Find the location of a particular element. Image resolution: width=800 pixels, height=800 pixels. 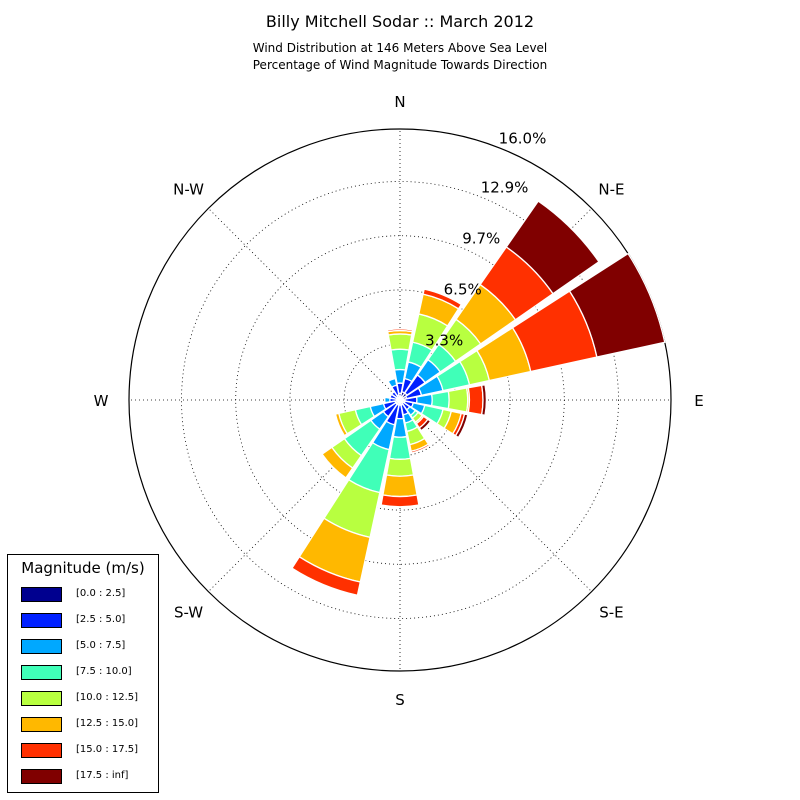

direction-label-n-e: N-E is located at coordinates (611, 190).